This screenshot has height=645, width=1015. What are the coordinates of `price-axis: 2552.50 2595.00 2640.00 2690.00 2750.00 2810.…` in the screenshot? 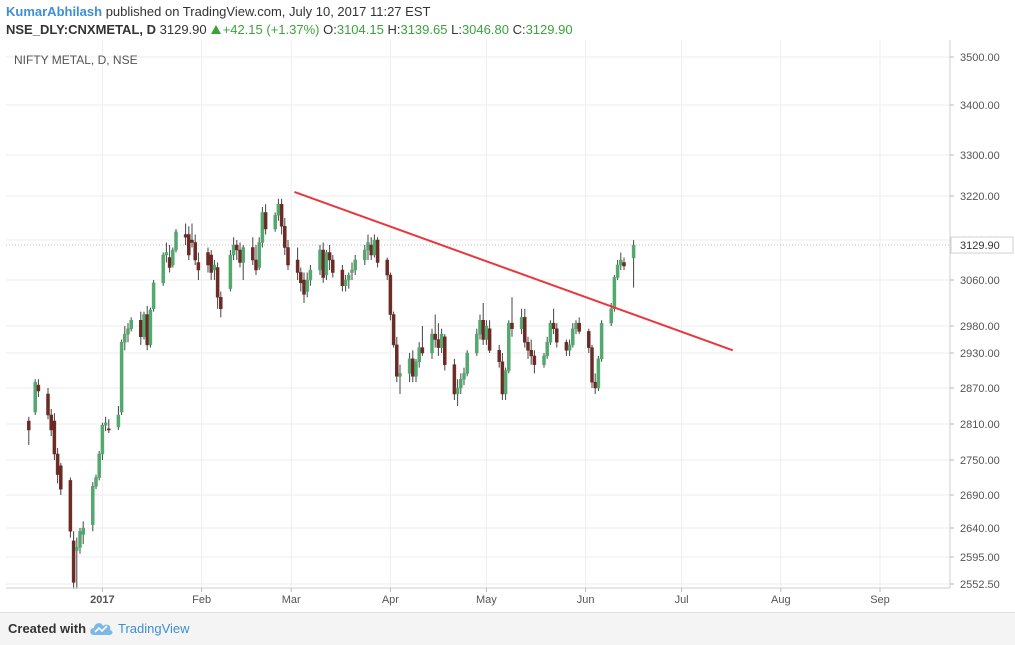 It's located at (981, 315).